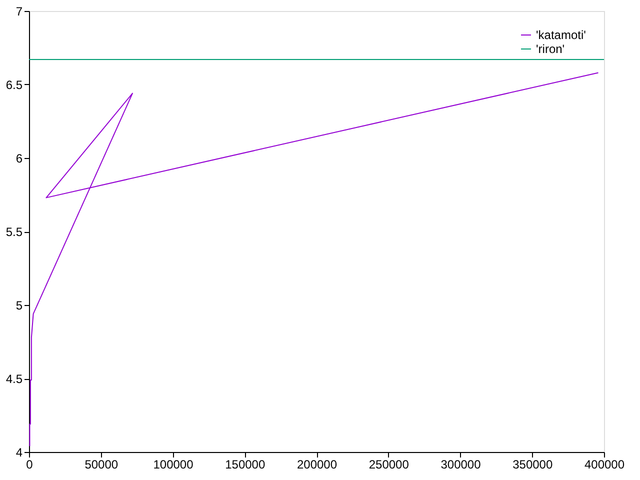  I want to click on y-tick-label: 7, so click(19, 11).